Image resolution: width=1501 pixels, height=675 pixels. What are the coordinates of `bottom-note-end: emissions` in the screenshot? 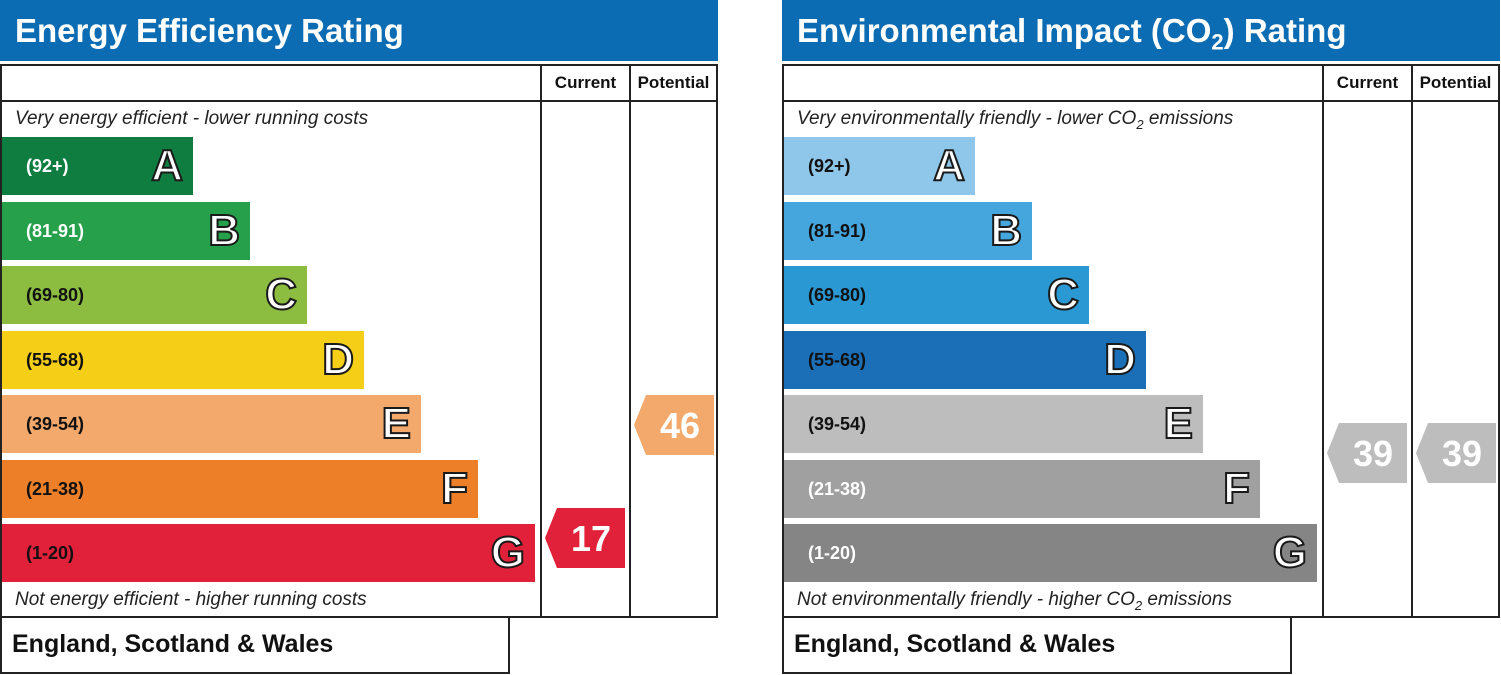 It's located at (1187, 599).